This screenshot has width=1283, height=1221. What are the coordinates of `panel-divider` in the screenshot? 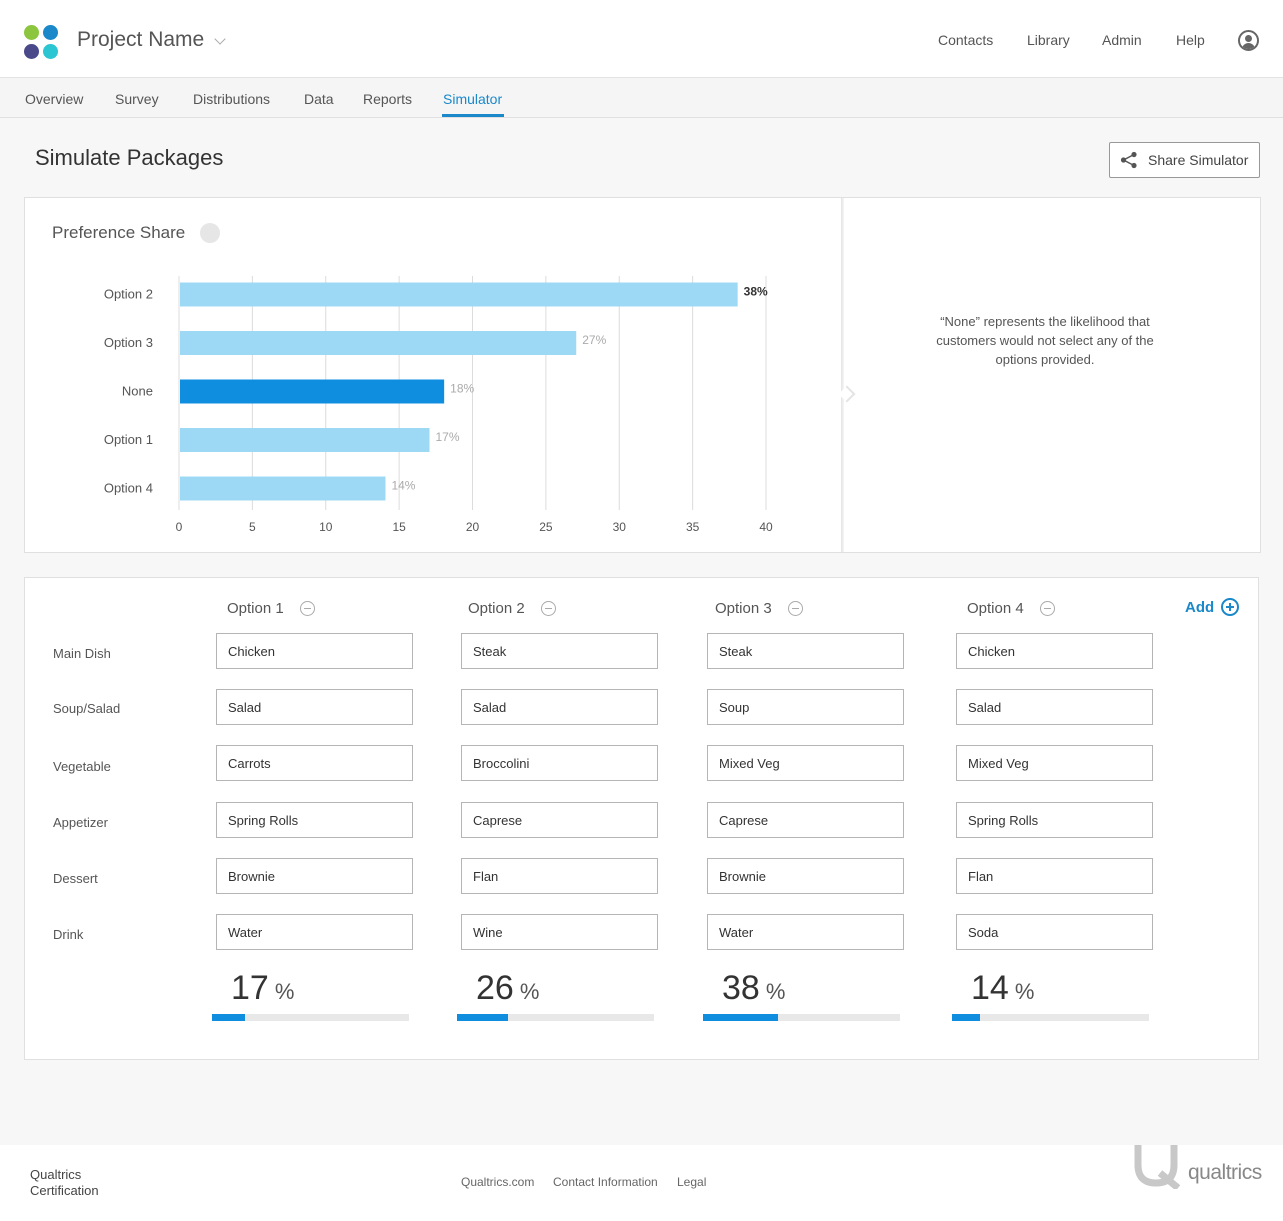 It's located at (842, 375).